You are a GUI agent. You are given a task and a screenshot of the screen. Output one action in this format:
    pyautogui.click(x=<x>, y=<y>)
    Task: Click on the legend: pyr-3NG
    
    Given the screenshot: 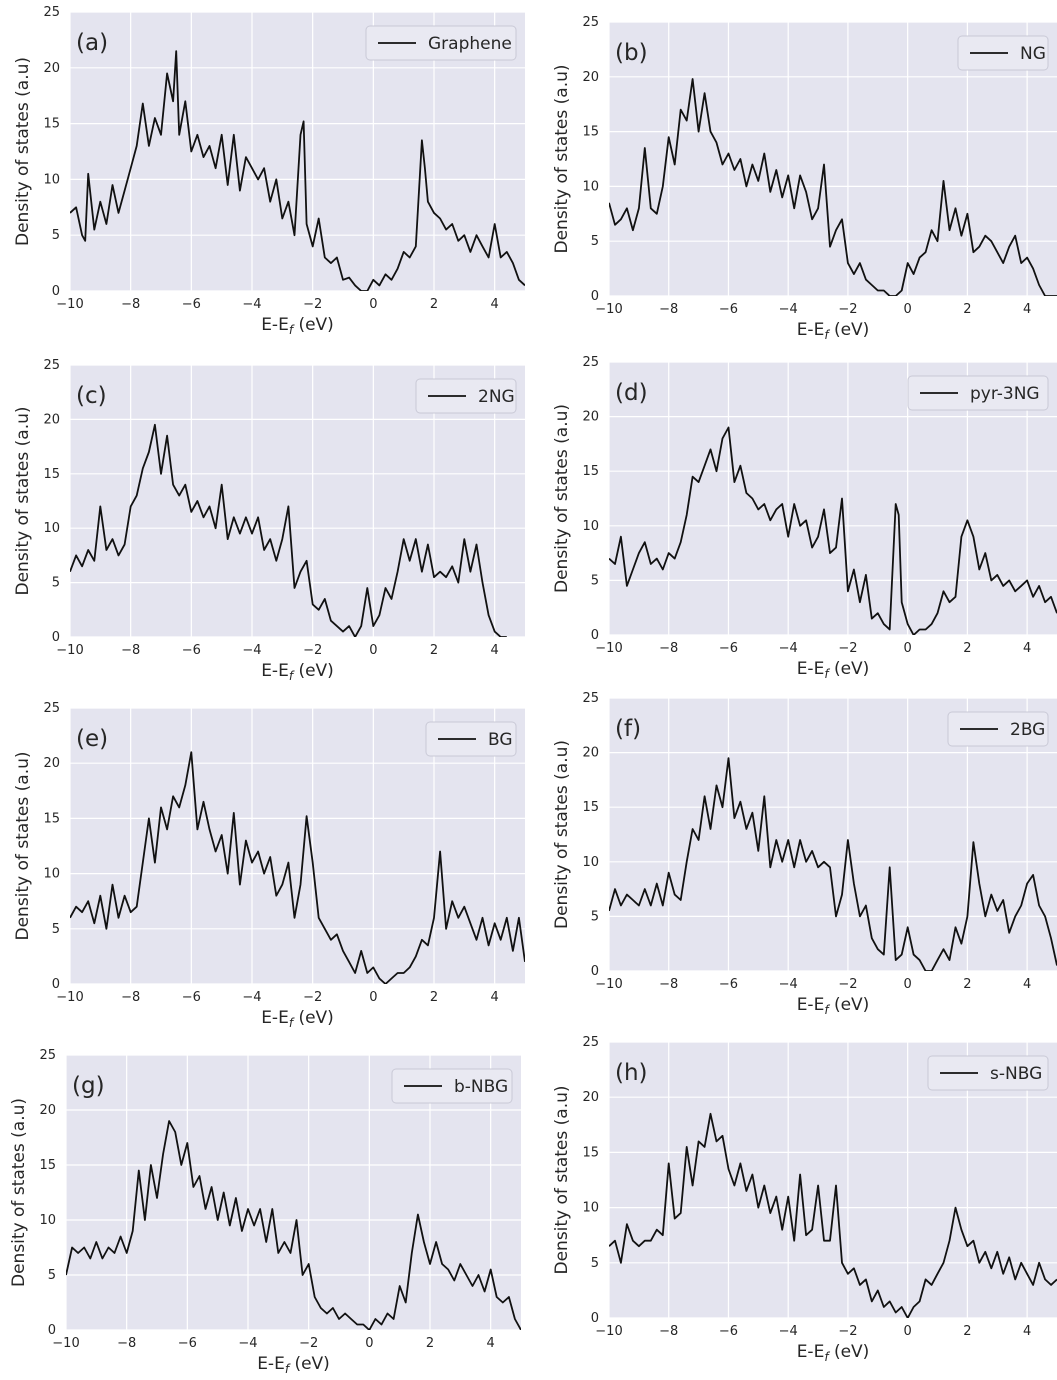 What is the action you would take?
    pyautogui.click(x=978, y=393)
    